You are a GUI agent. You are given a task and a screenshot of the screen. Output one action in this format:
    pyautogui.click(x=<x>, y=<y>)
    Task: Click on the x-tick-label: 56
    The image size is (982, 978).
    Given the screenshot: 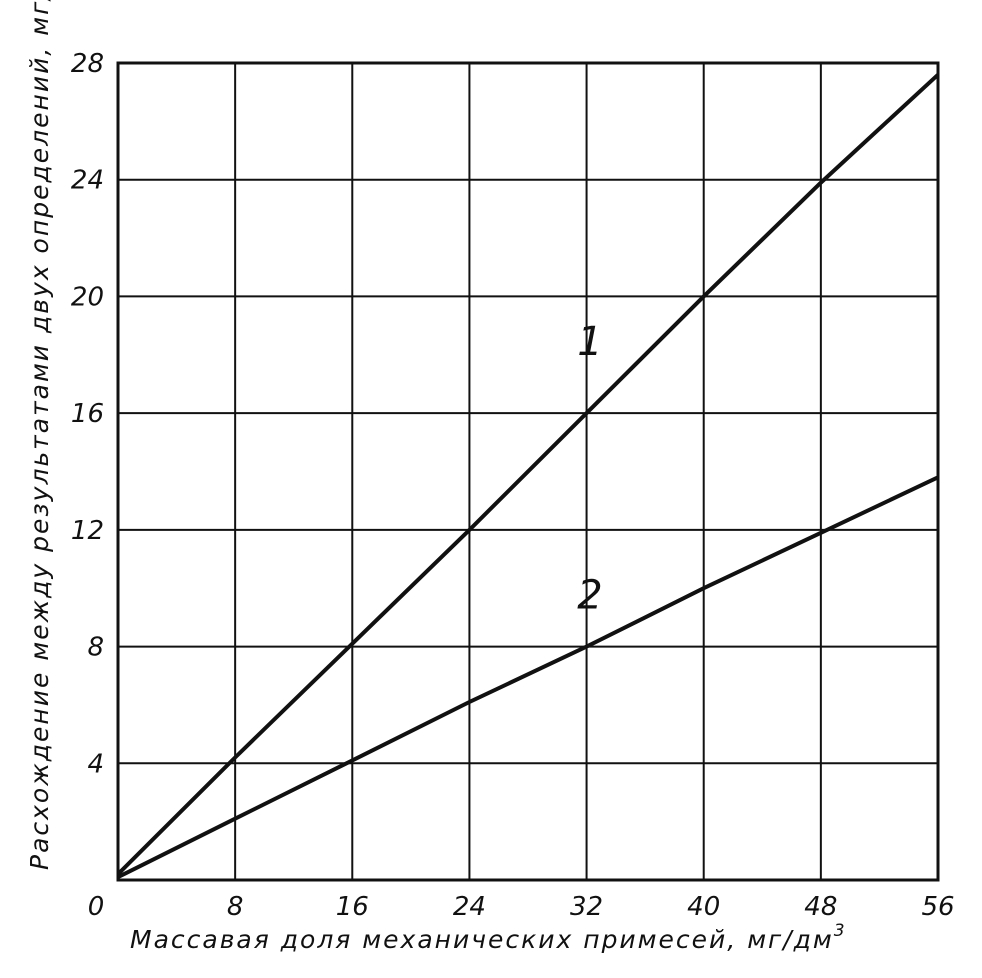 What is the action you would take?
    pyautogui.click(x=937, y=907)
    